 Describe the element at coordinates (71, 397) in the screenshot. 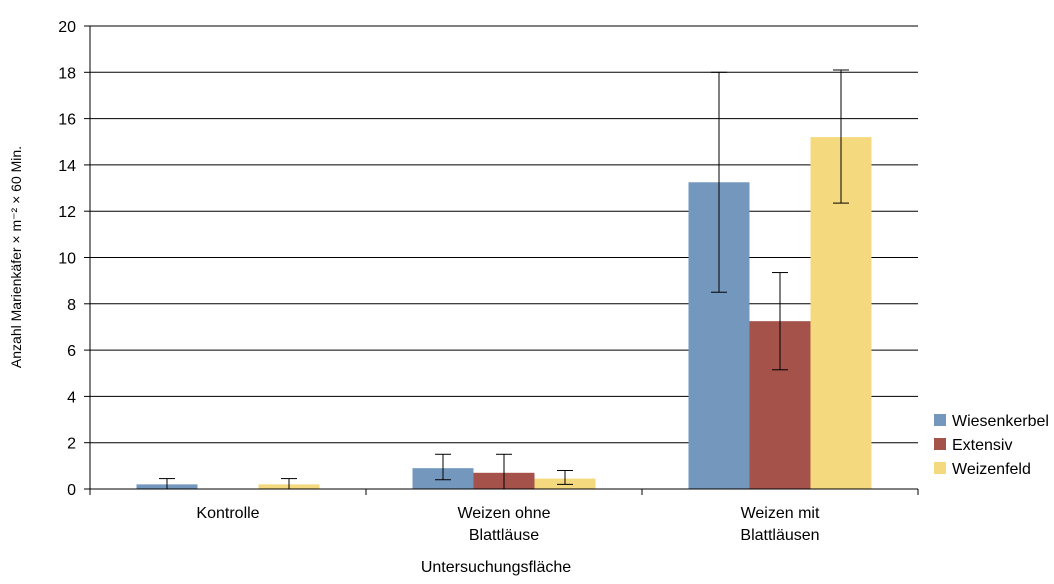

I see `y-tick-label: 4` at that location.